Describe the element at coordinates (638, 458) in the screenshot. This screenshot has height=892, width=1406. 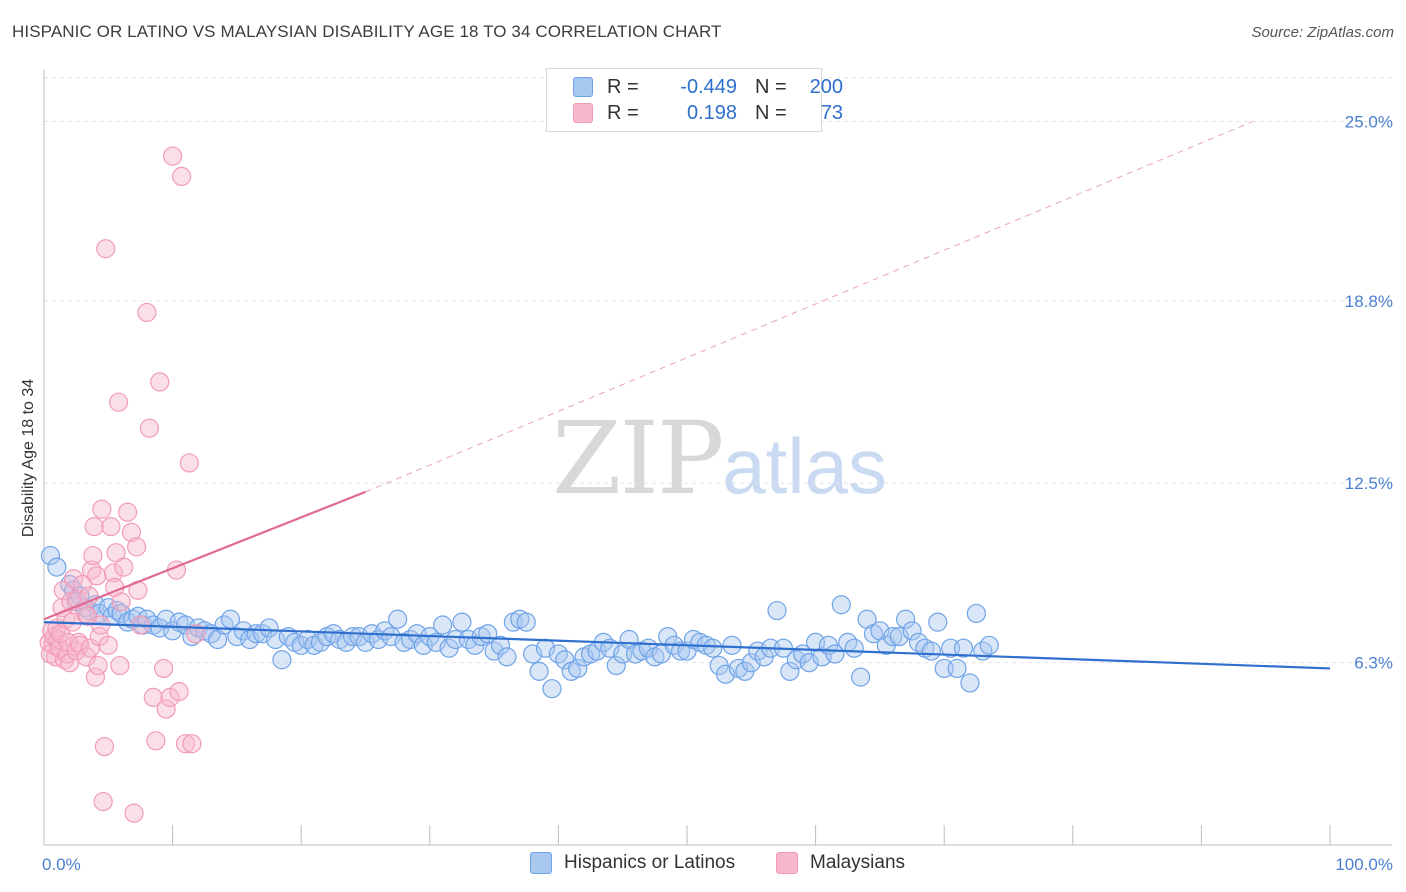
I see `watermark-zip: ZIP` at that location.